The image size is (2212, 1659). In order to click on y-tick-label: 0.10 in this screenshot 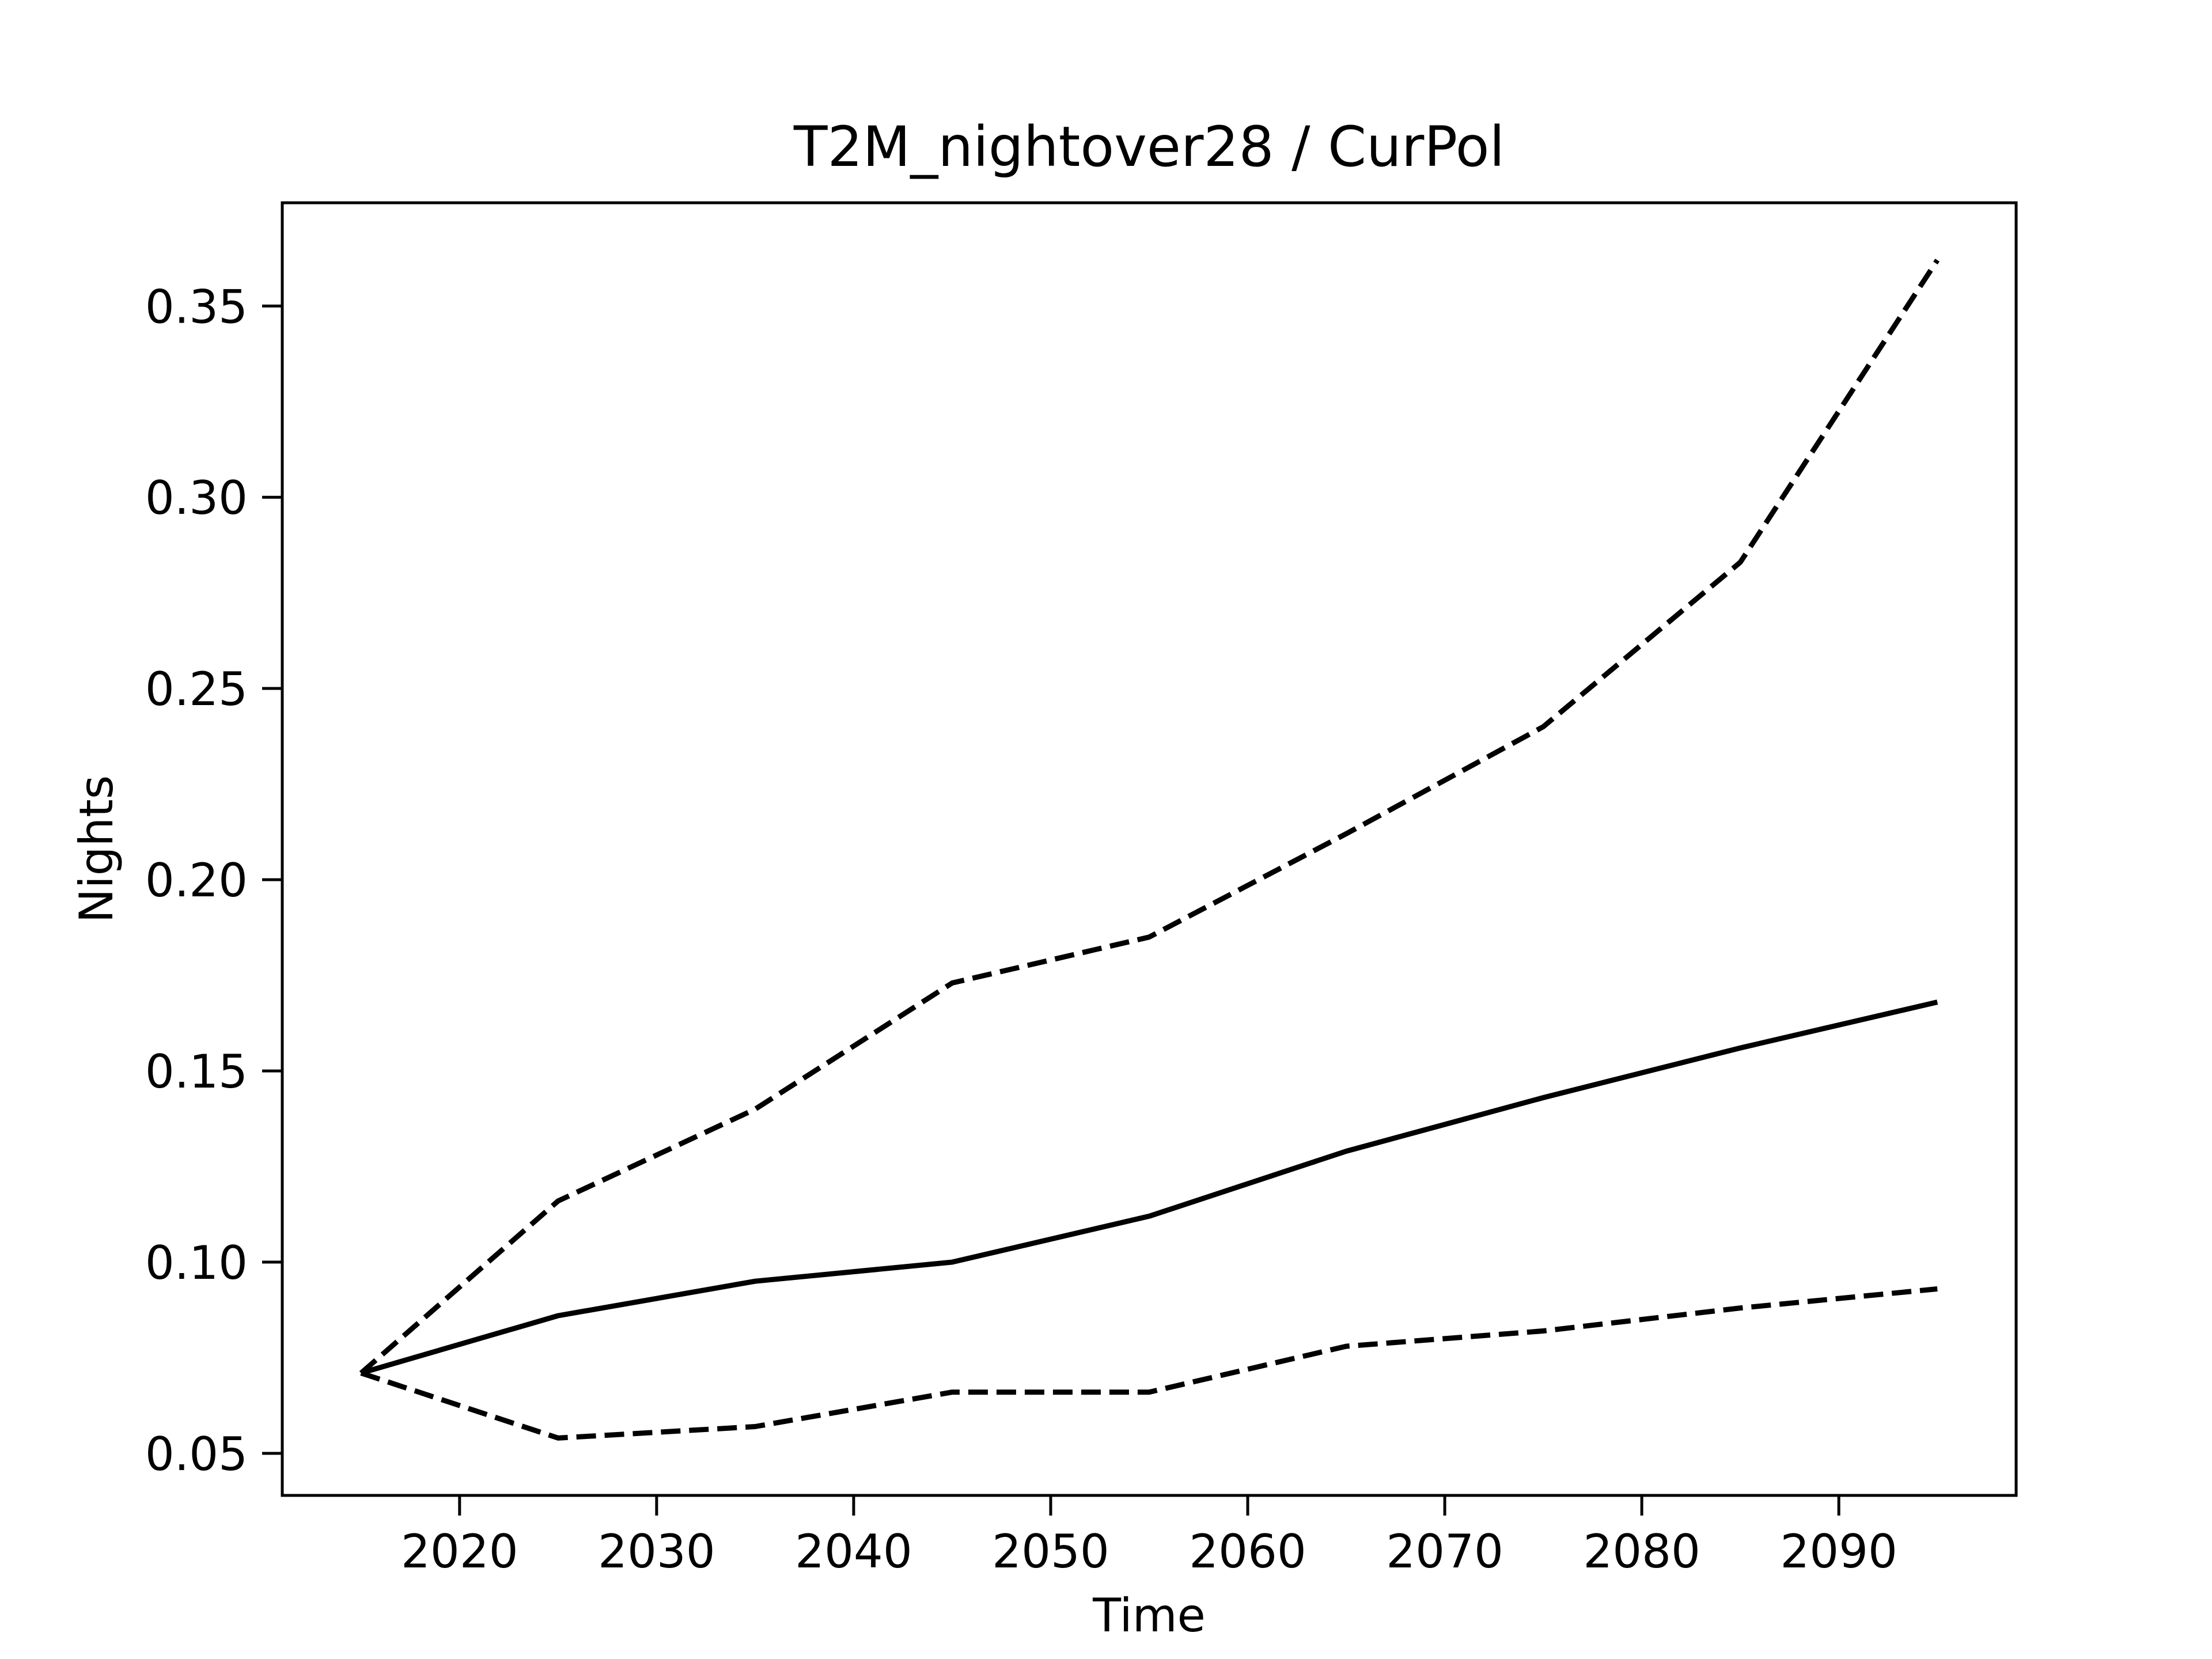, I will do `click(196, 1263)`.